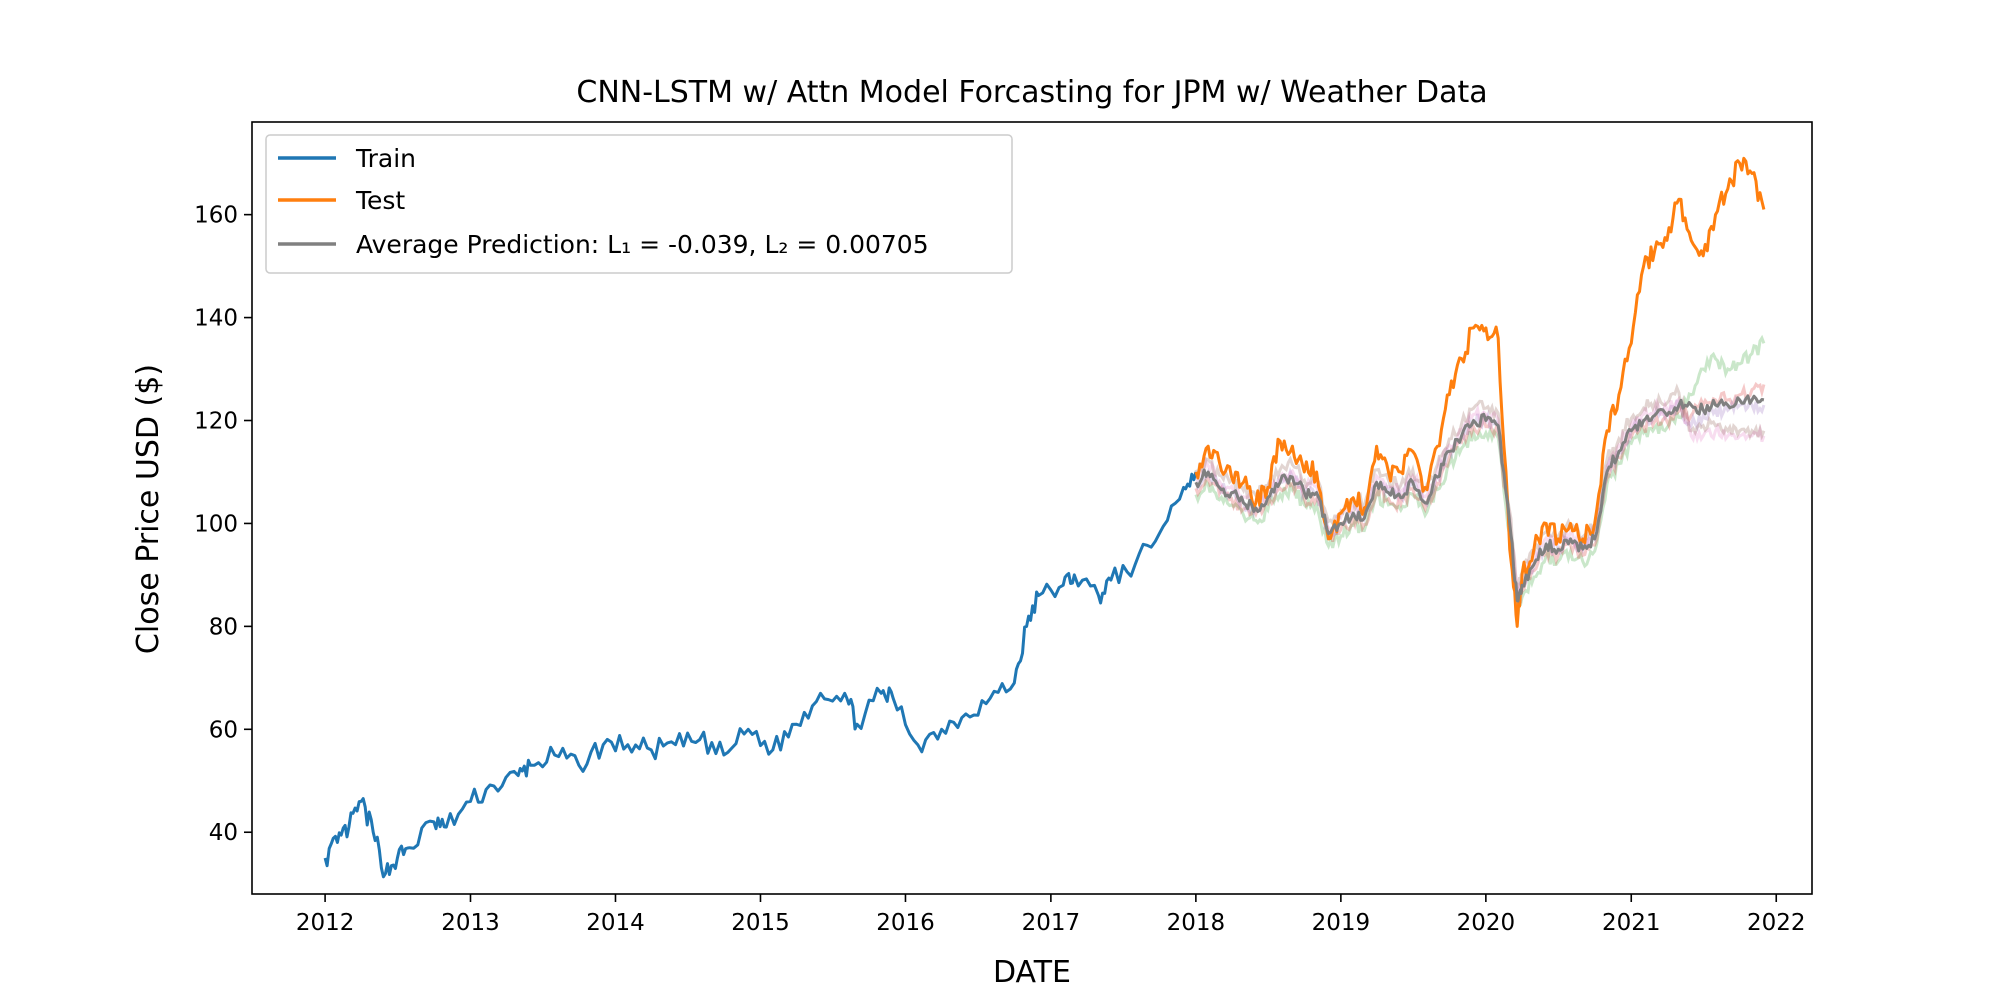  What do you see at coordinates (223, 833) in the screenshot?
I see `y-tick-label: 40` at bounding box center [223, 833].